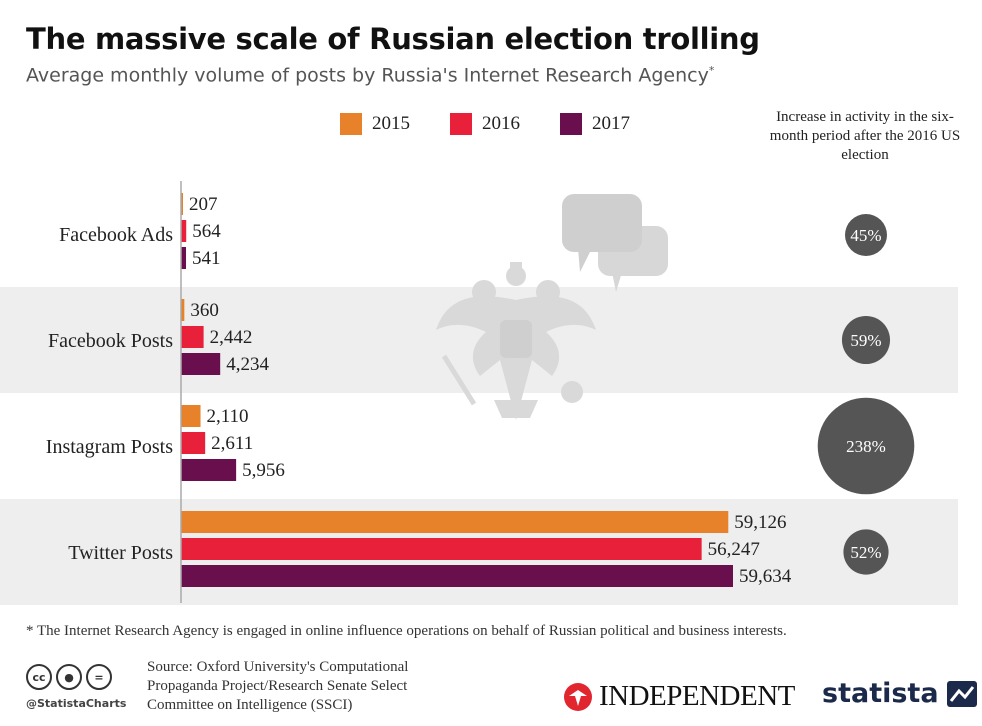 The width and height of the screenshot is (982, 726). Describe the element at coordinates (120, 553) in the screenshot. I see `category-label: Twitter Posts` at that location.